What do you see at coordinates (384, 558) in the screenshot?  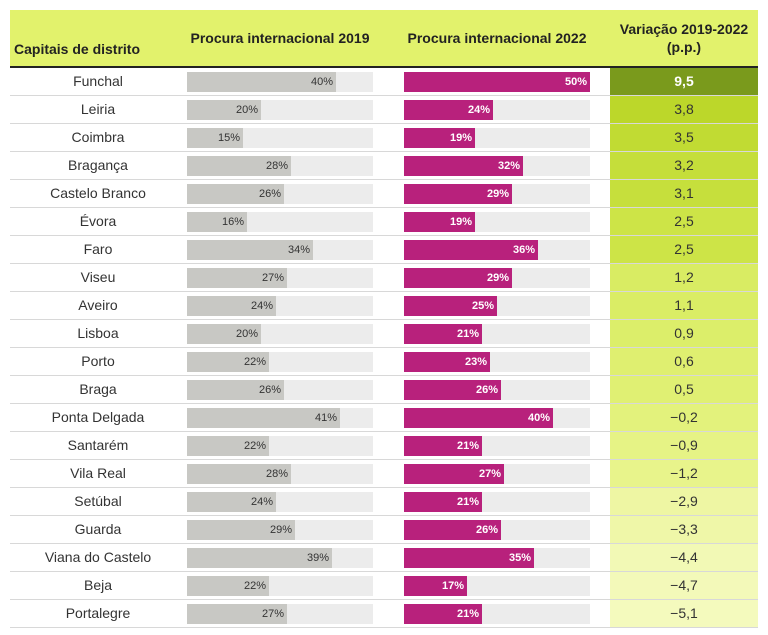 I see `table-row: Viana do Castelo 39% 35% −4,4` at bounding box center [384, 558].